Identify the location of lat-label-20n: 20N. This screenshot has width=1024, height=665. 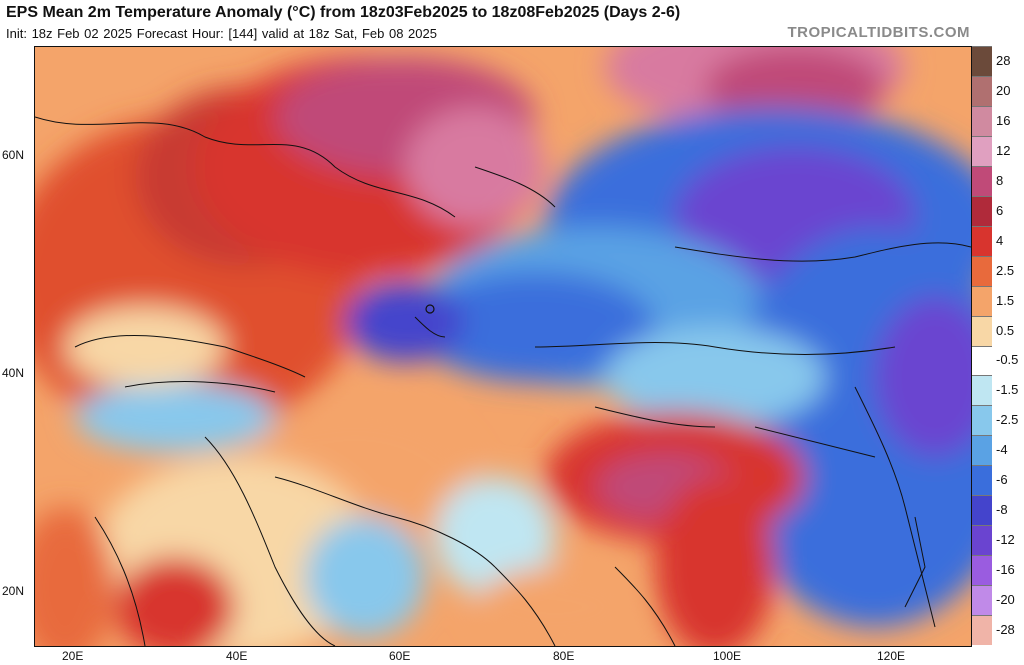
(13, 591).